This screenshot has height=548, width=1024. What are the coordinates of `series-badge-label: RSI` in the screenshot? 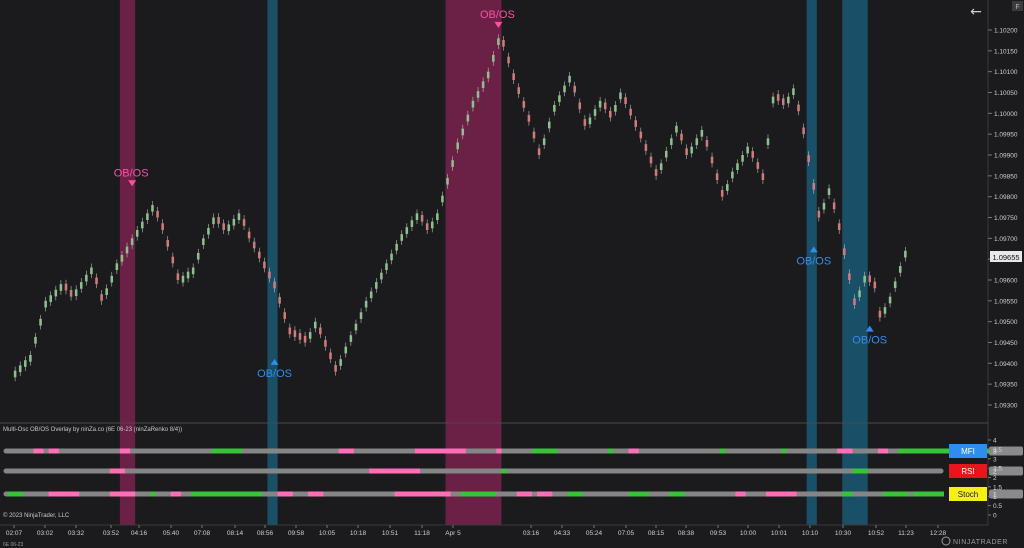 It's located at (967, 471).